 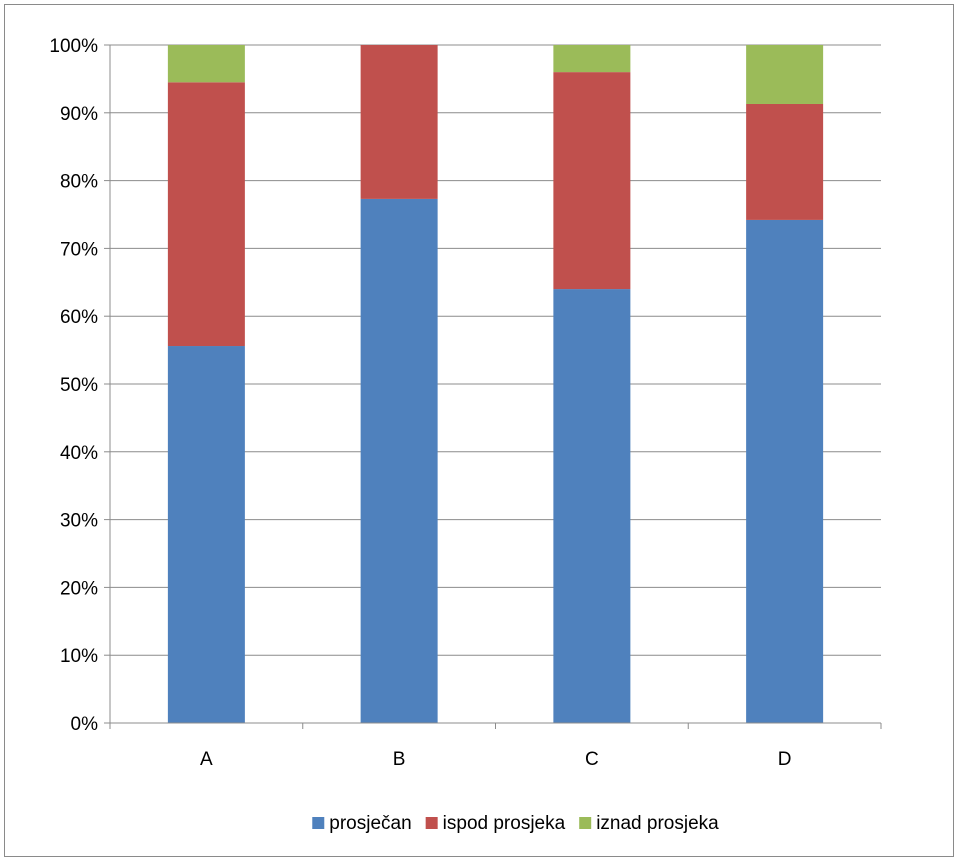 What do you see at coordinates (79, 182) in the screenshot?
I see `y-tick-label: 80%` at bounding box center [79, 182].